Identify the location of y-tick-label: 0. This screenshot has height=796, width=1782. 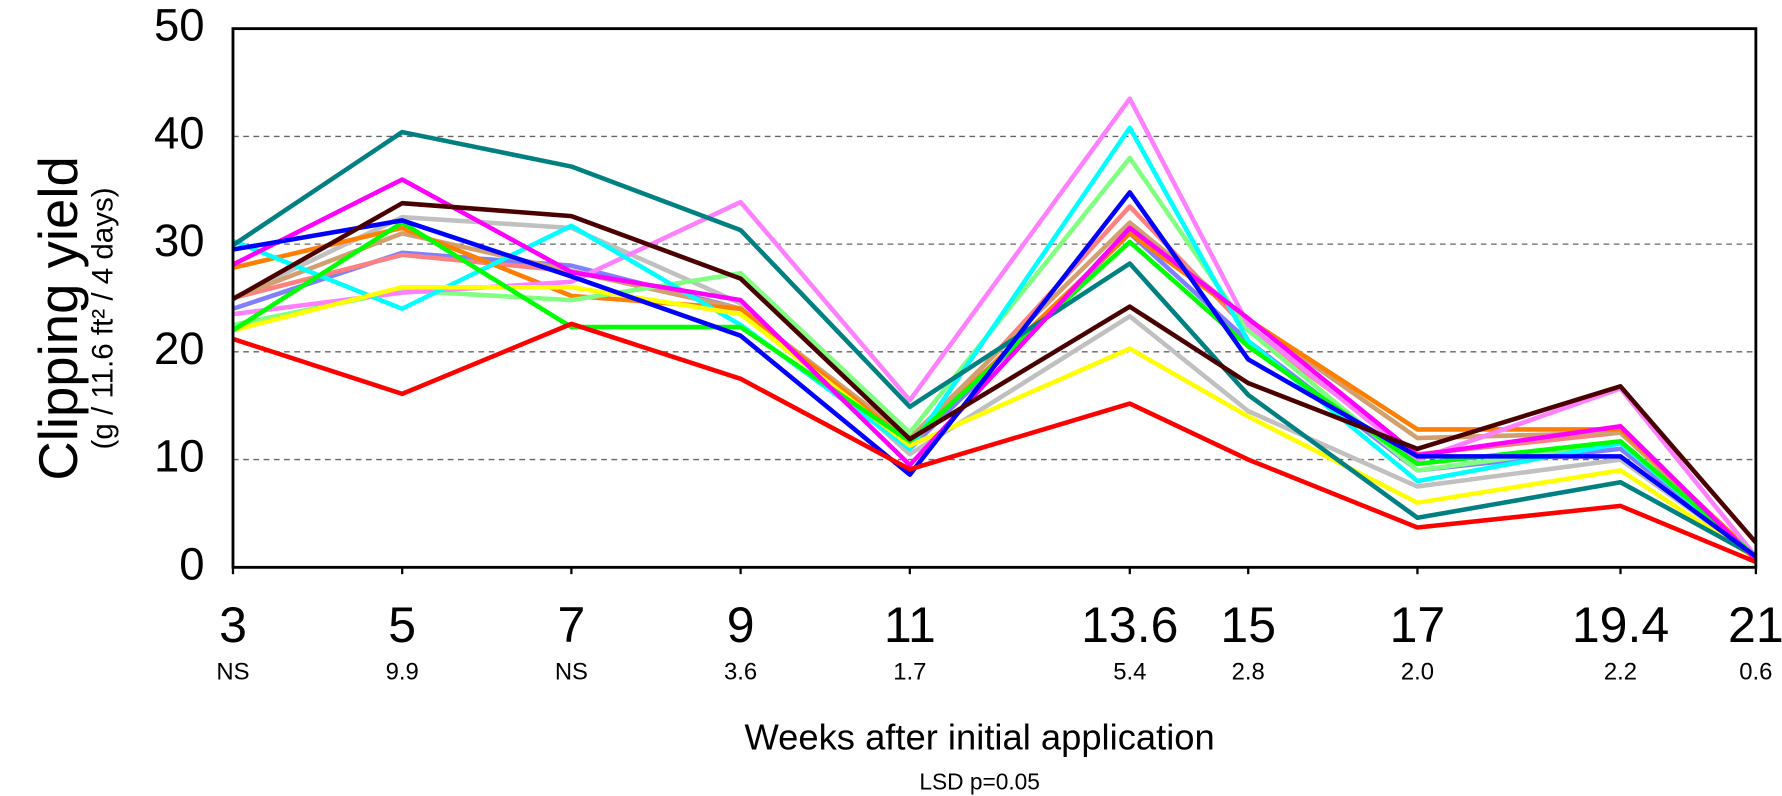
(191, 563).